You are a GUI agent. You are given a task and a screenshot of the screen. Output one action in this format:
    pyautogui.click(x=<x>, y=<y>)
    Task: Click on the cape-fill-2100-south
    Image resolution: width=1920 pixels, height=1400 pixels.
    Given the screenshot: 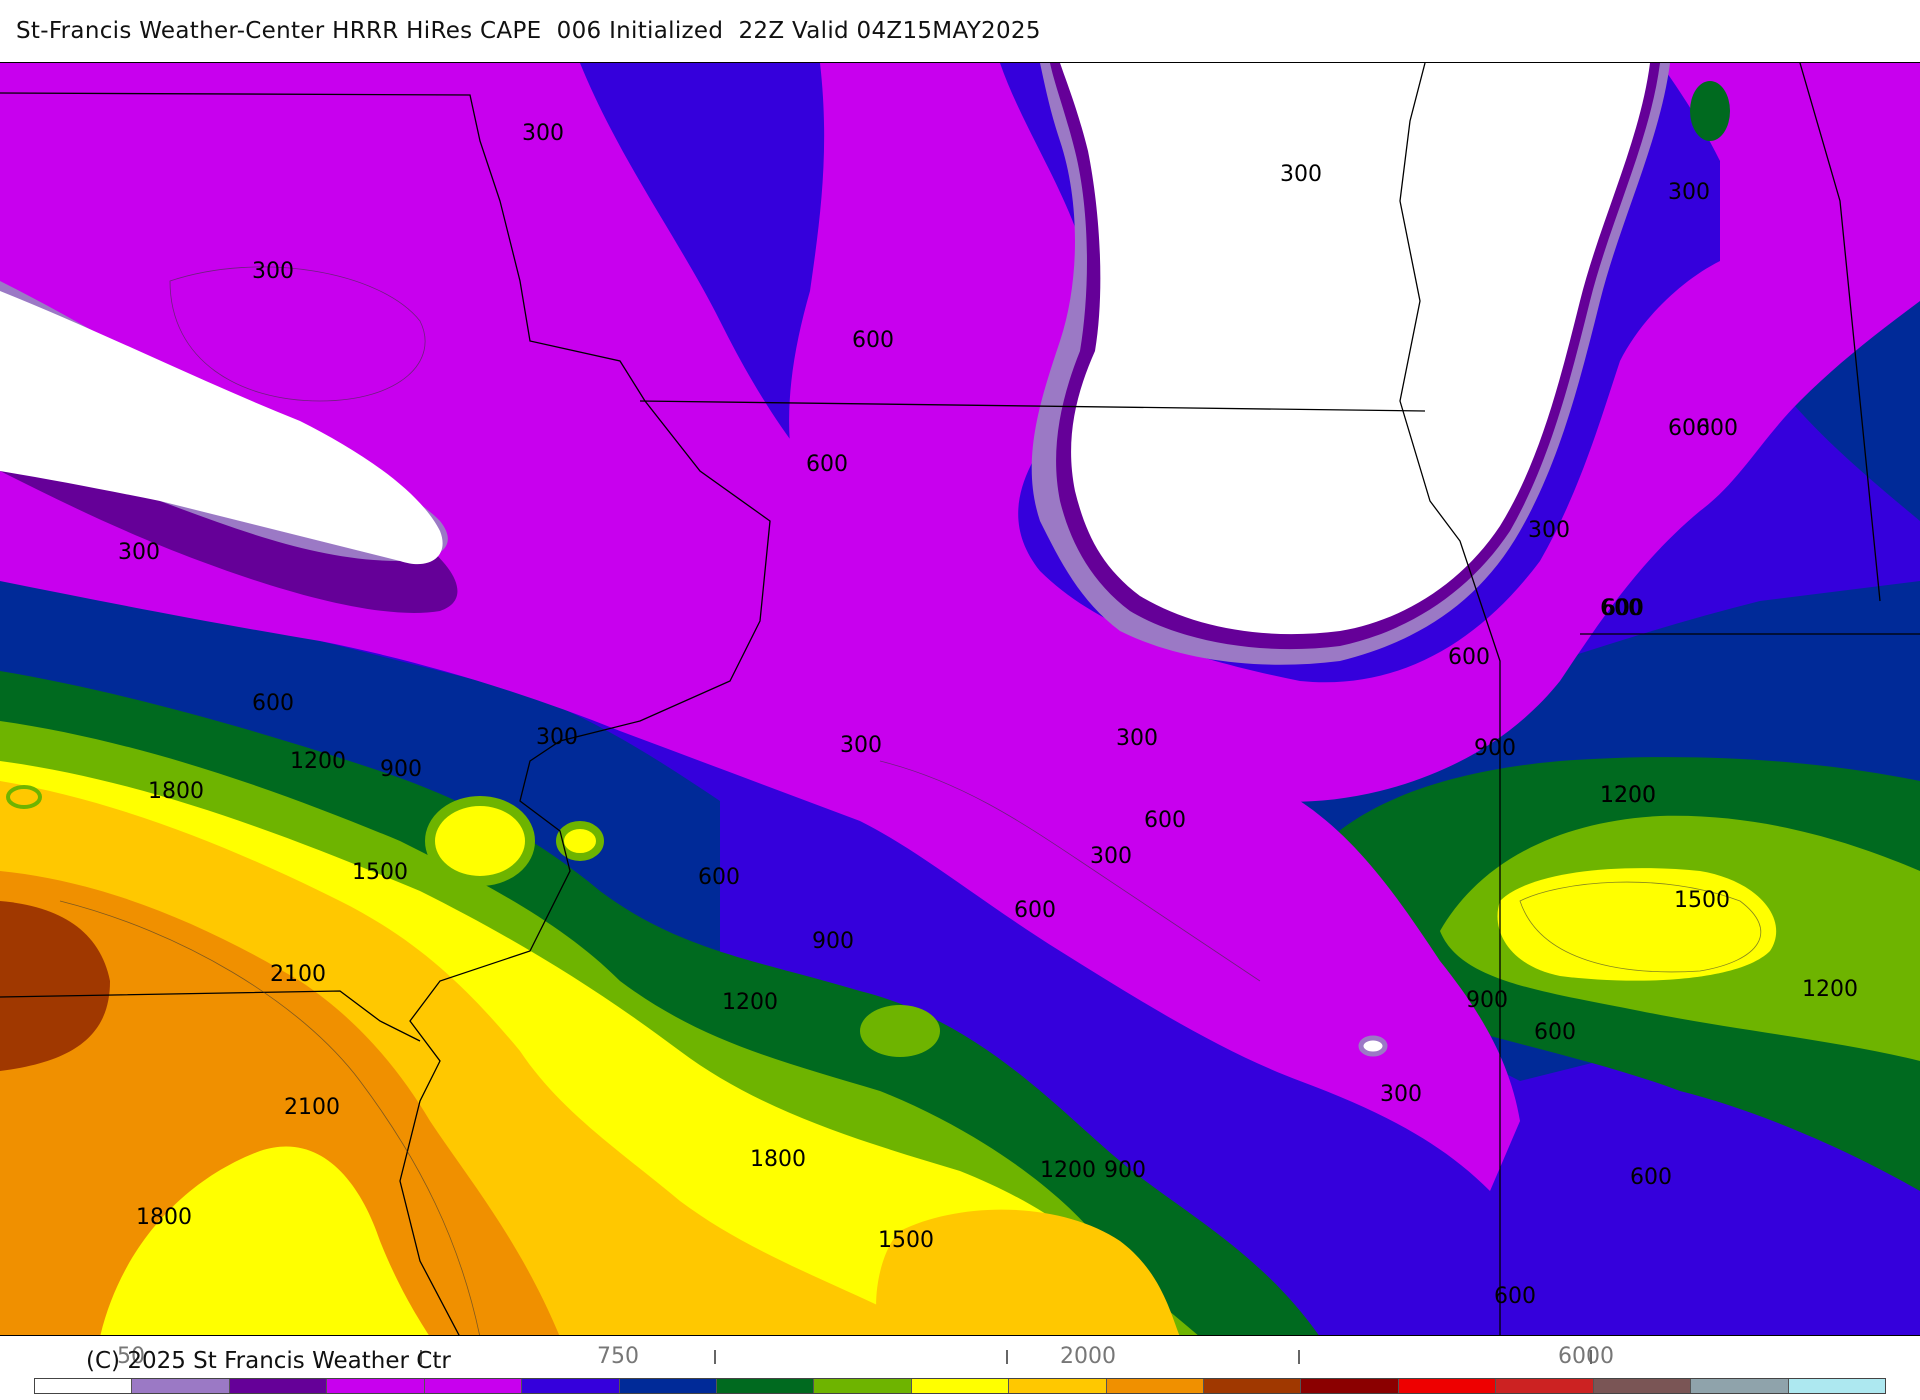 What is the action you would take?
    pyautogui.click(x=1028, y=1272)
    